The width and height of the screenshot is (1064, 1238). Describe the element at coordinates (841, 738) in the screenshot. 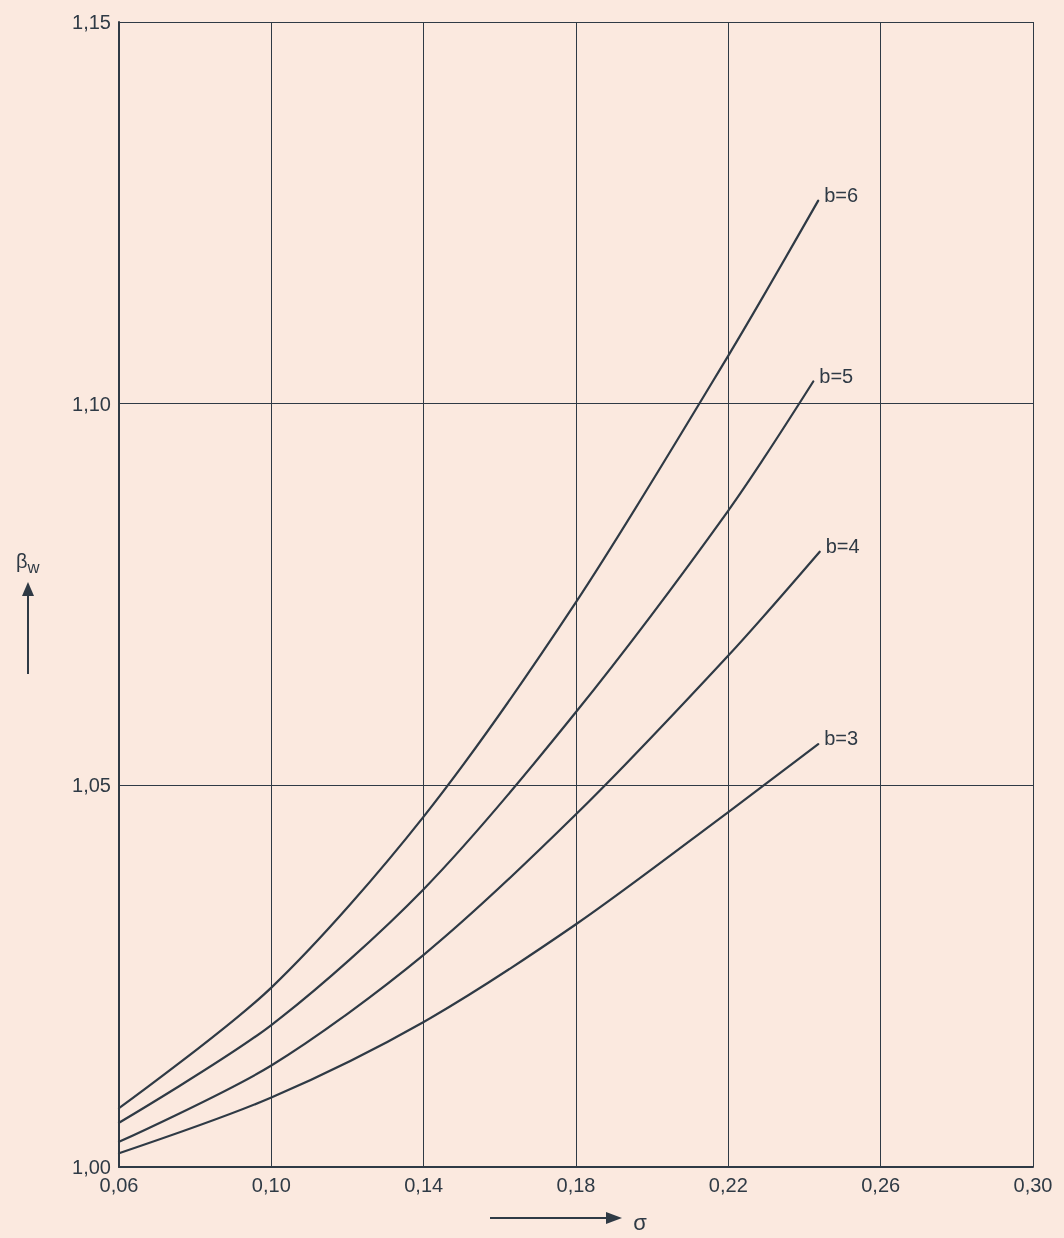

I see `series-label: b=3` at that location.